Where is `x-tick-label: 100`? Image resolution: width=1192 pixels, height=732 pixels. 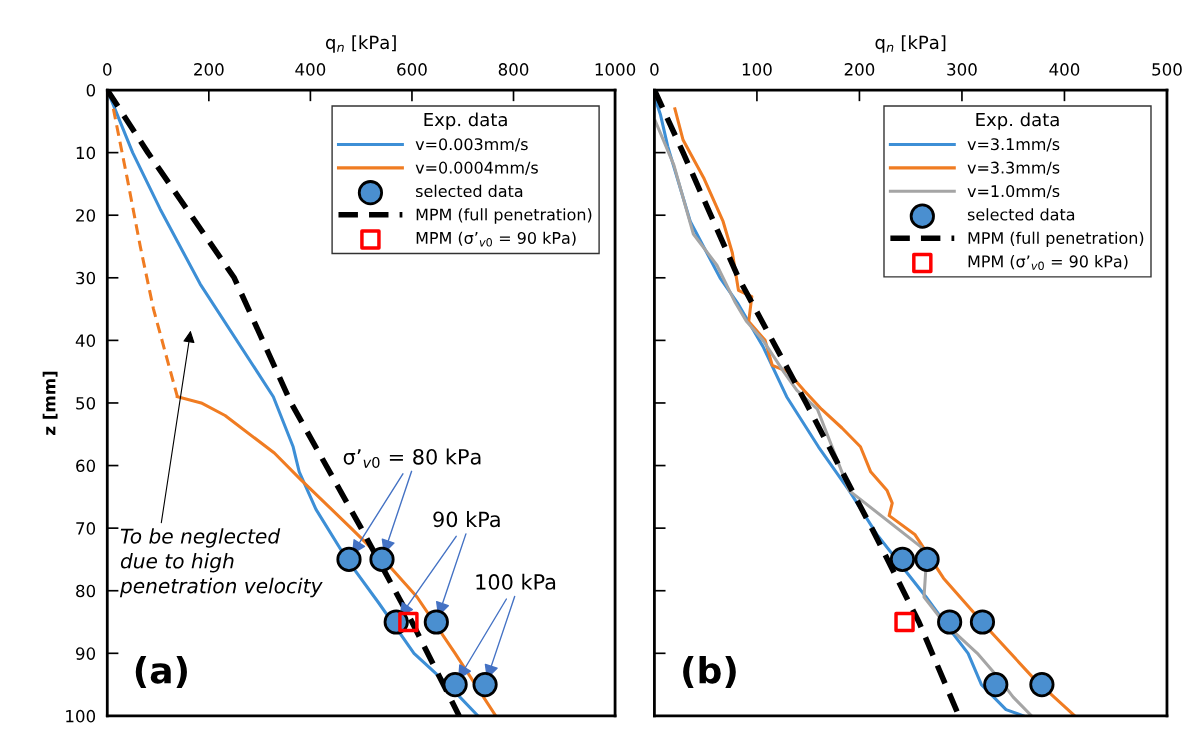 x-tick-label: 100 is located at coordinates (757, 69).